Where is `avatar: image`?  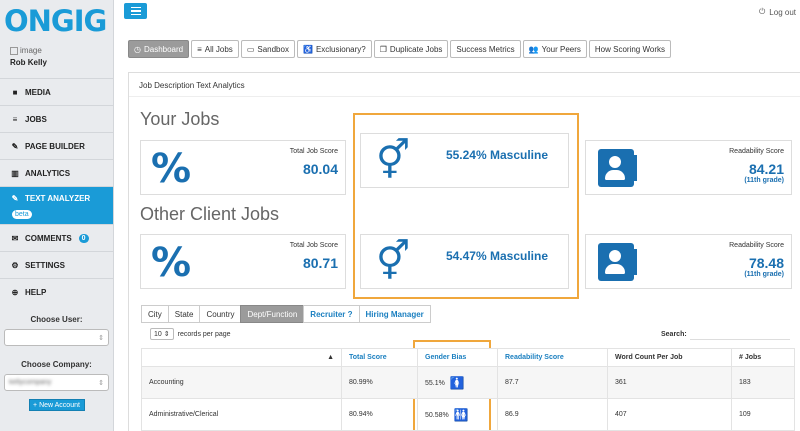
avatar: image is located at coordinates (61, 50).